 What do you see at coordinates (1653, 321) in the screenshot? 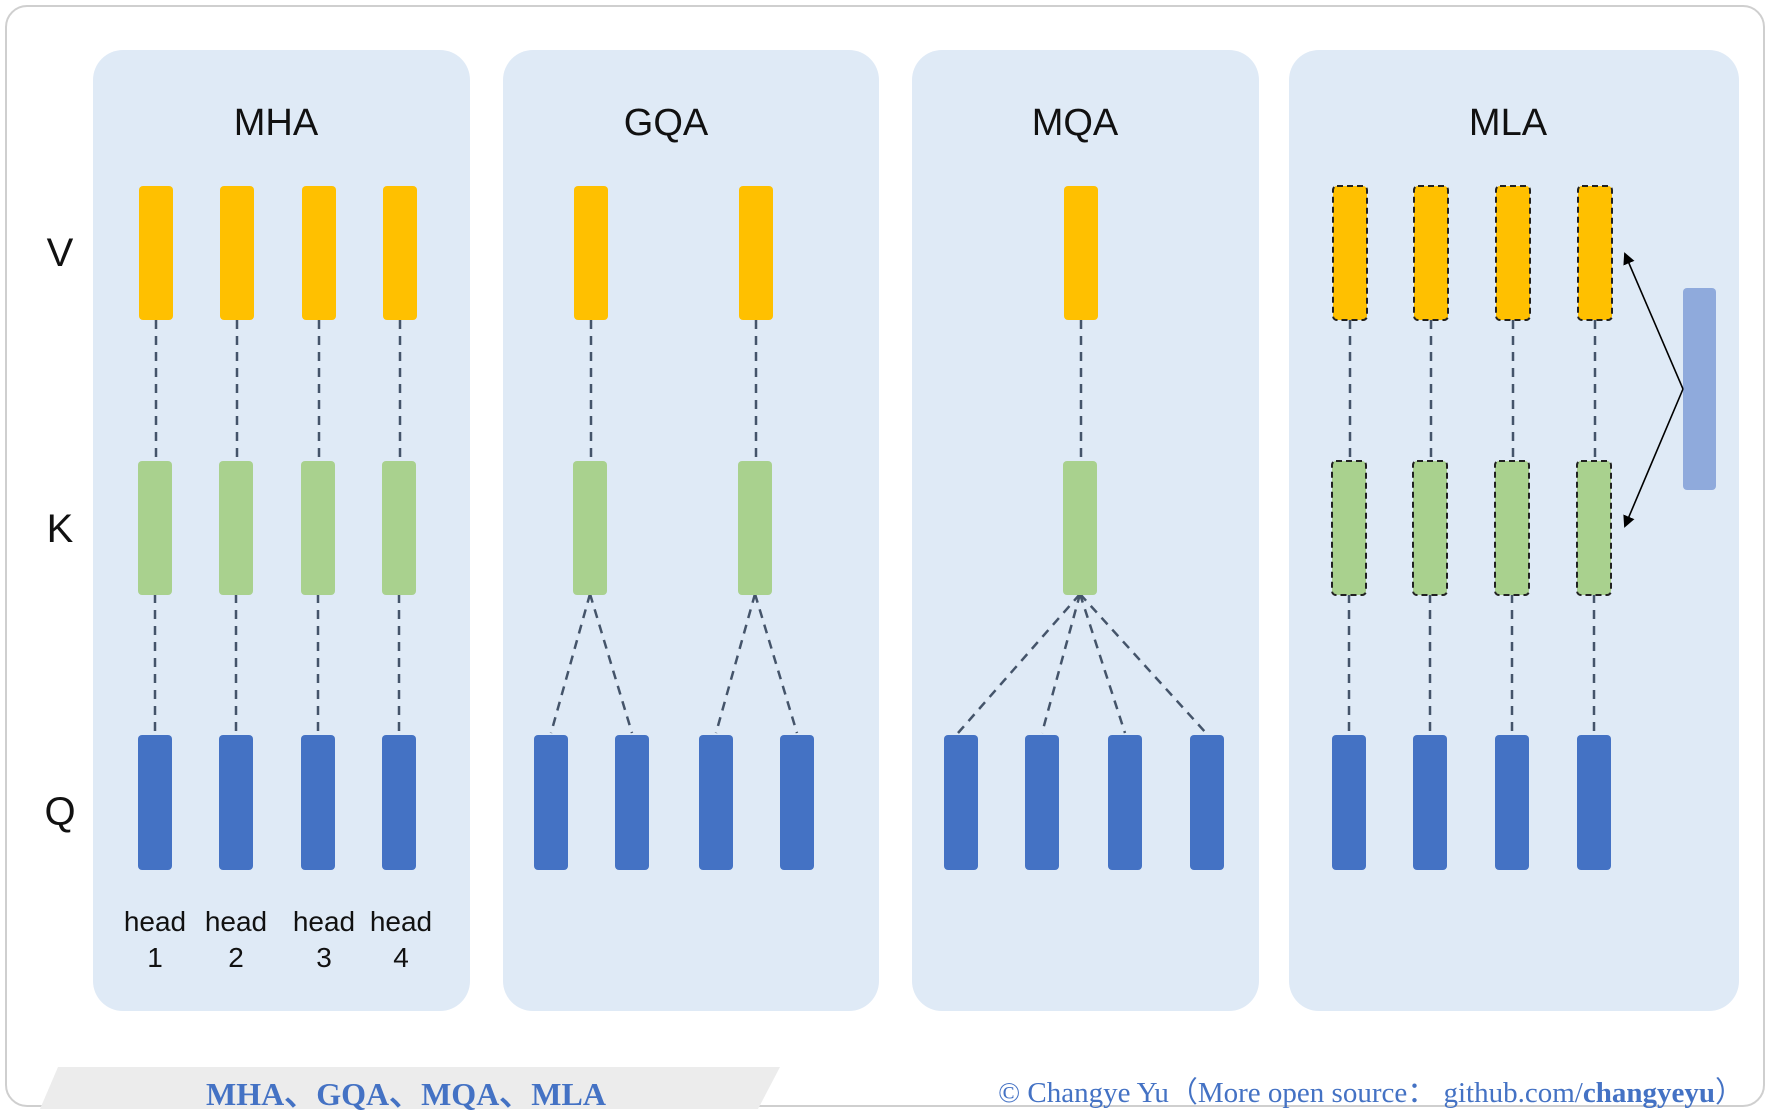
I see `latent-to-value-arrow` at bounding box center [1653, 321].